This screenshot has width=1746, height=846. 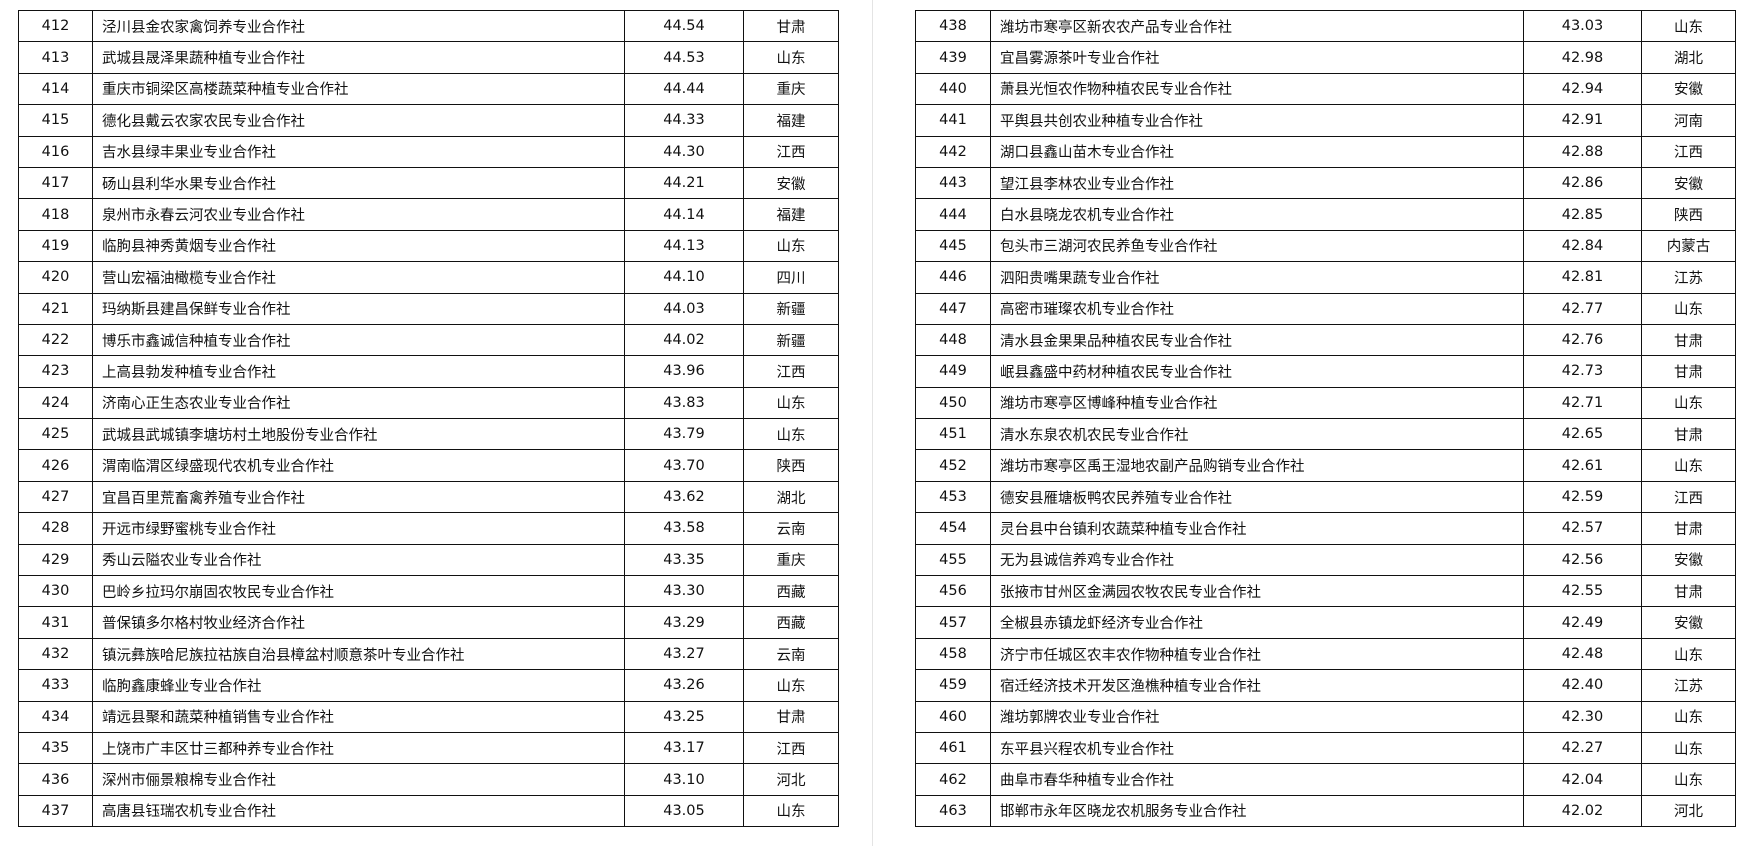 I want to click on table-row: 433 临朐鑫康蜂业专业合作社 43.26 山东, so click(x=428, y=685).